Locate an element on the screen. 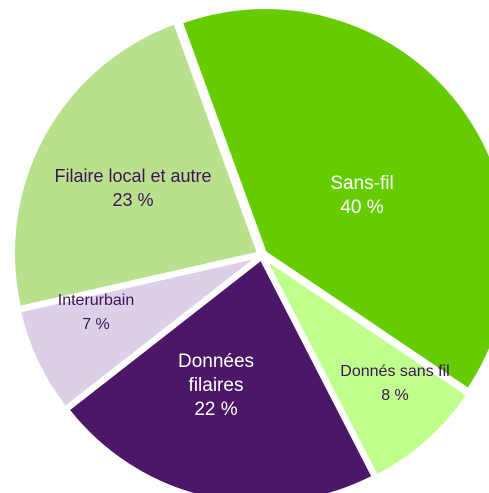 The height and width of the screenshot is (493, 489). category-label: Données filaires is located at coordinates (216, 373).